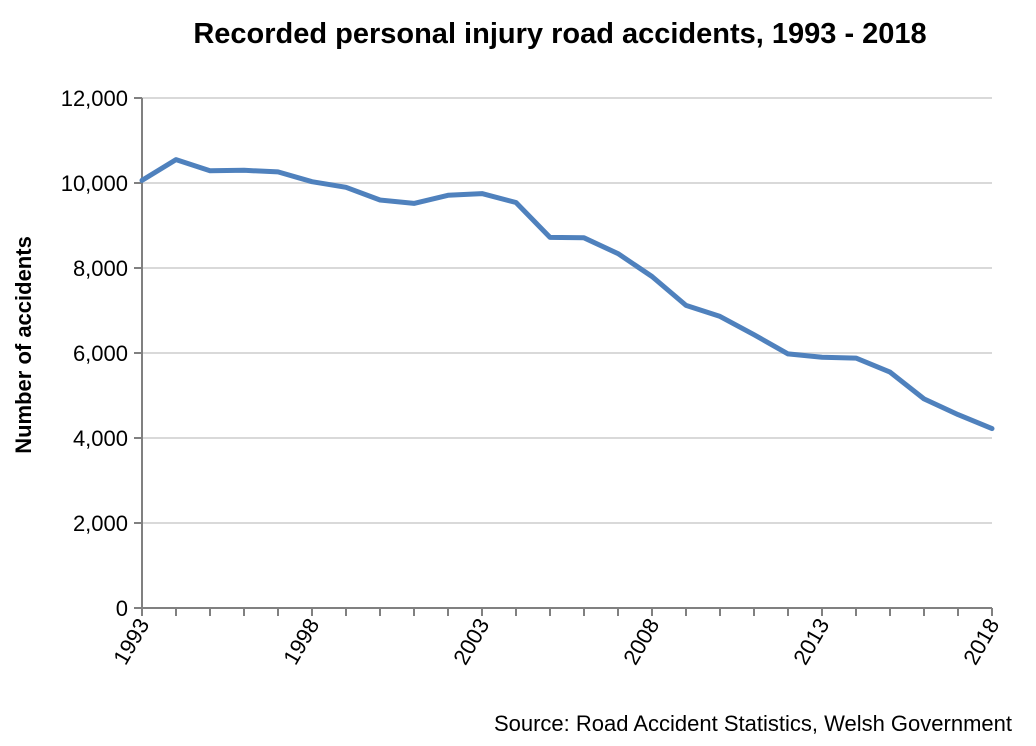 This screenshot has width=1036, height=746. Describe the element at coordinates (100, 353) in the screenshot. I see `y-tick-label: 6,000` at that location.